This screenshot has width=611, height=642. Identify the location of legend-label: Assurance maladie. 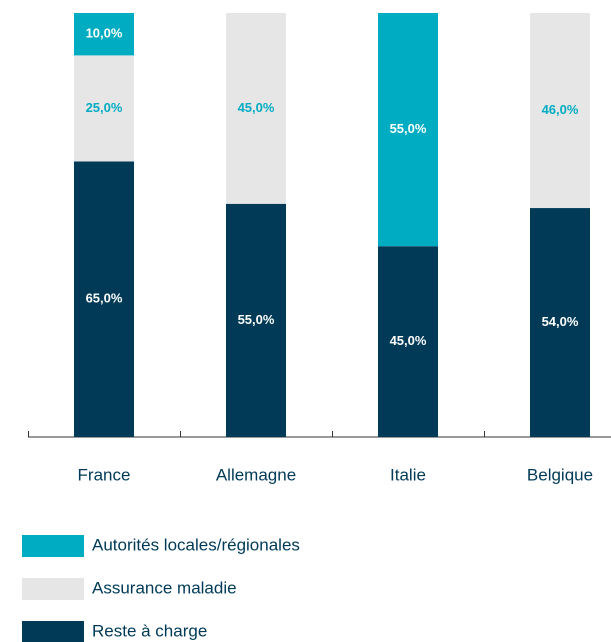
(164, 587).